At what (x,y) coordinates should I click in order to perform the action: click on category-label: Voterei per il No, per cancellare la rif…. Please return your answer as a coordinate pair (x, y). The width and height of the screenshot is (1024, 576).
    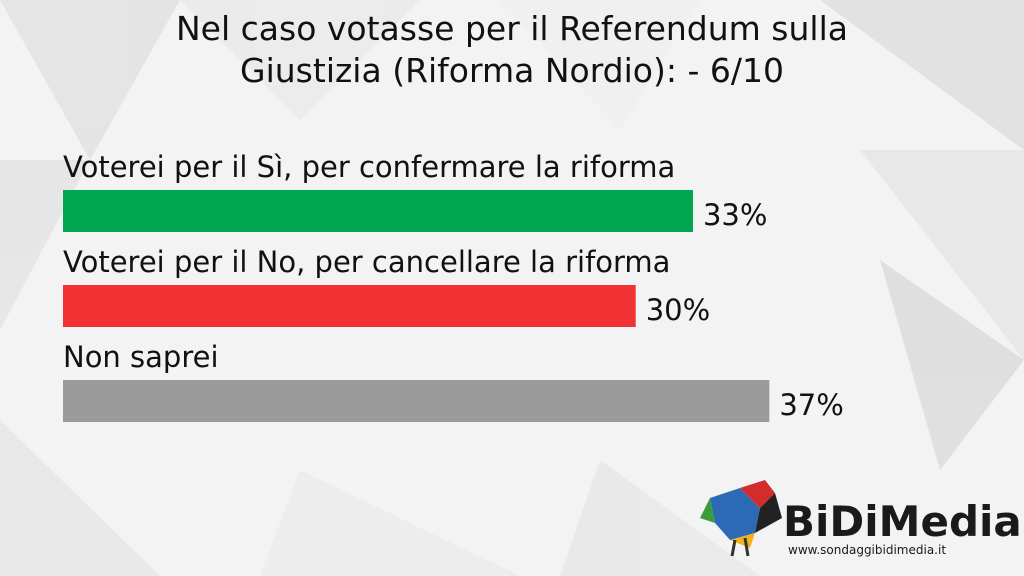
    Looking at the image, I should click on (366, 262).